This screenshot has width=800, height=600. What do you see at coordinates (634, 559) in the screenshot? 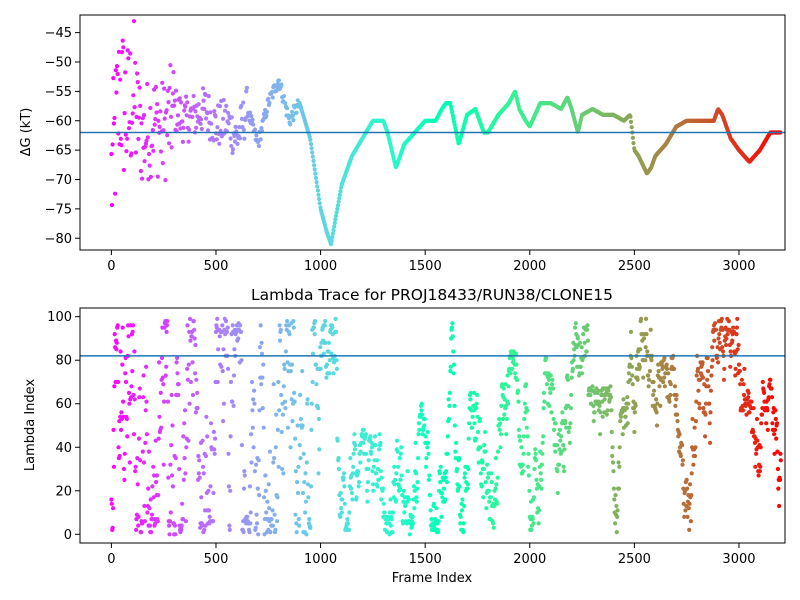
I see `lambda-x-tick-label: 2500` at bounding box center [634, 559].